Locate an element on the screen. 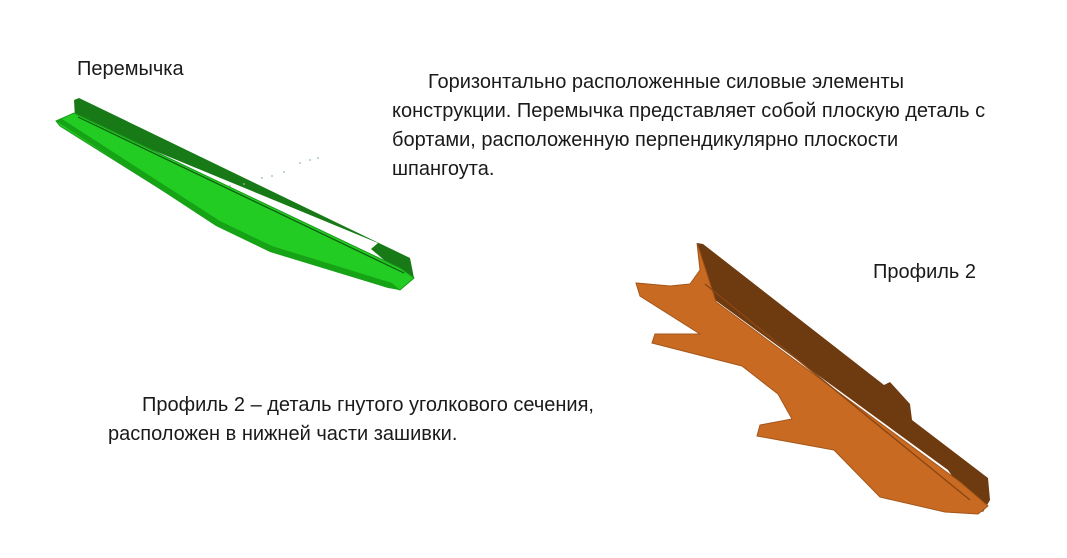 This screenshot has height=558, width=1067. profile2-fold-line is located at coordinates (837, 392).